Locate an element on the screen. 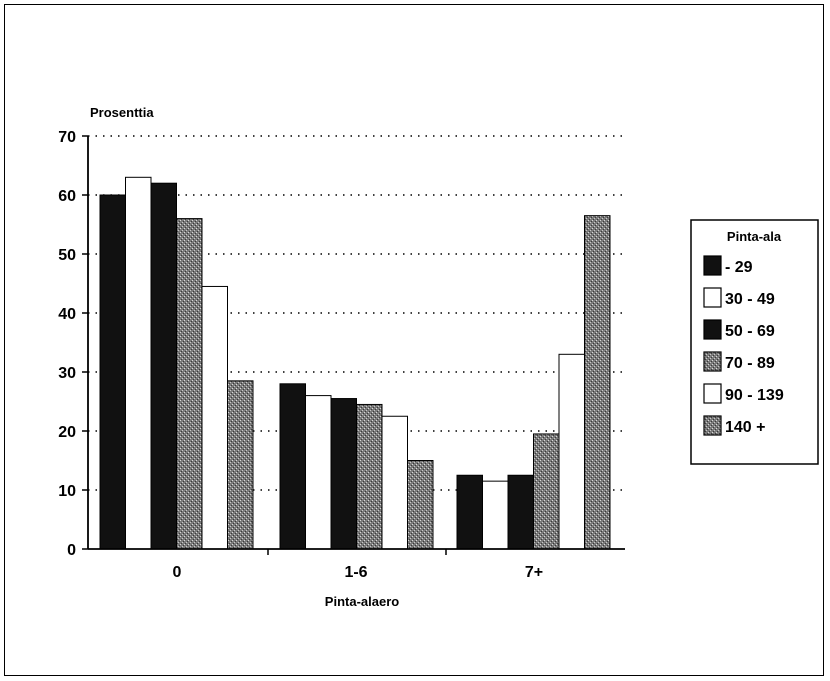 The width and height of the screenshot is (830, 681). legend-label: 140 + is located at coordinates (745, 427).